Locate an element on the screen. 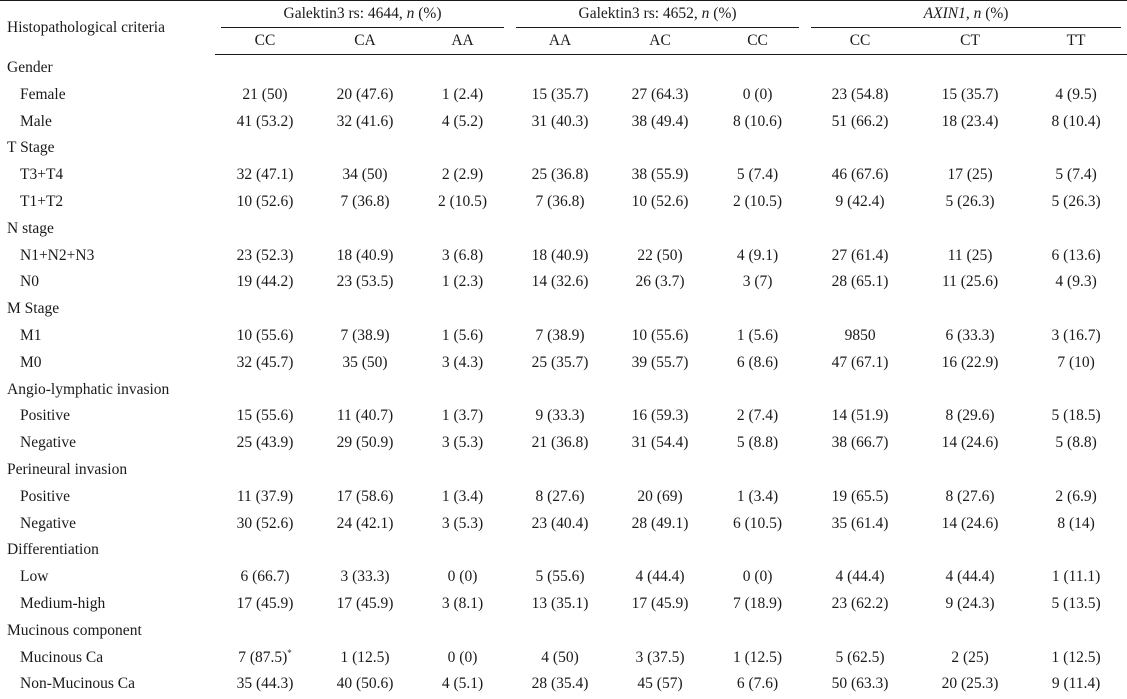 The height and width of the screenshot is (699, 1127). cell-value: 5 (18.5) is located at coordinates (1076, 416).